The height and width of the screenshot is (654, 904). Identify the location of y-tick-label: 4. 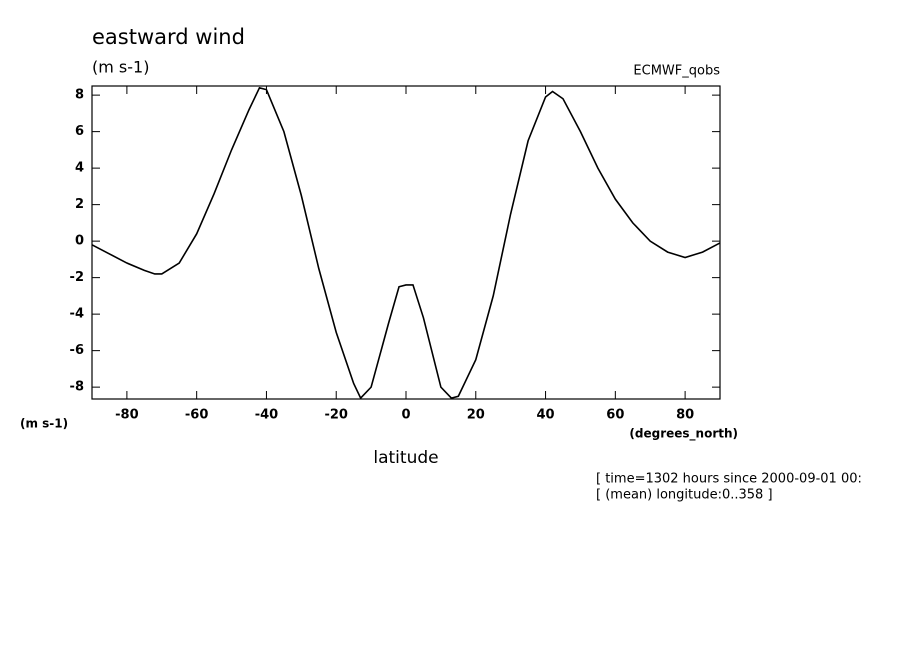
(79, 168).